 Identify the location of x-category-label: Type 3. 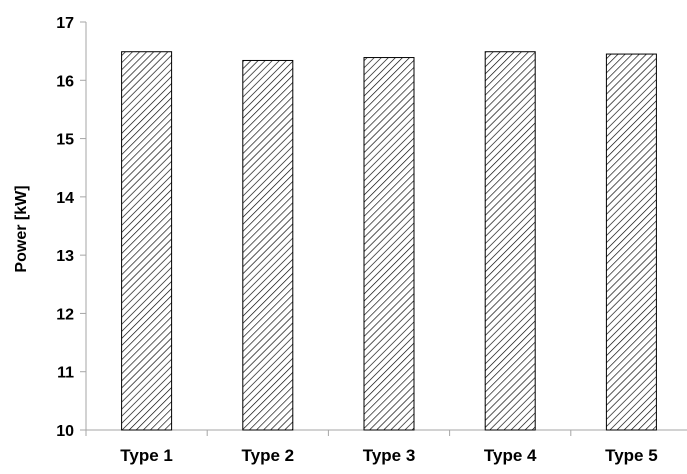
(389, 455).